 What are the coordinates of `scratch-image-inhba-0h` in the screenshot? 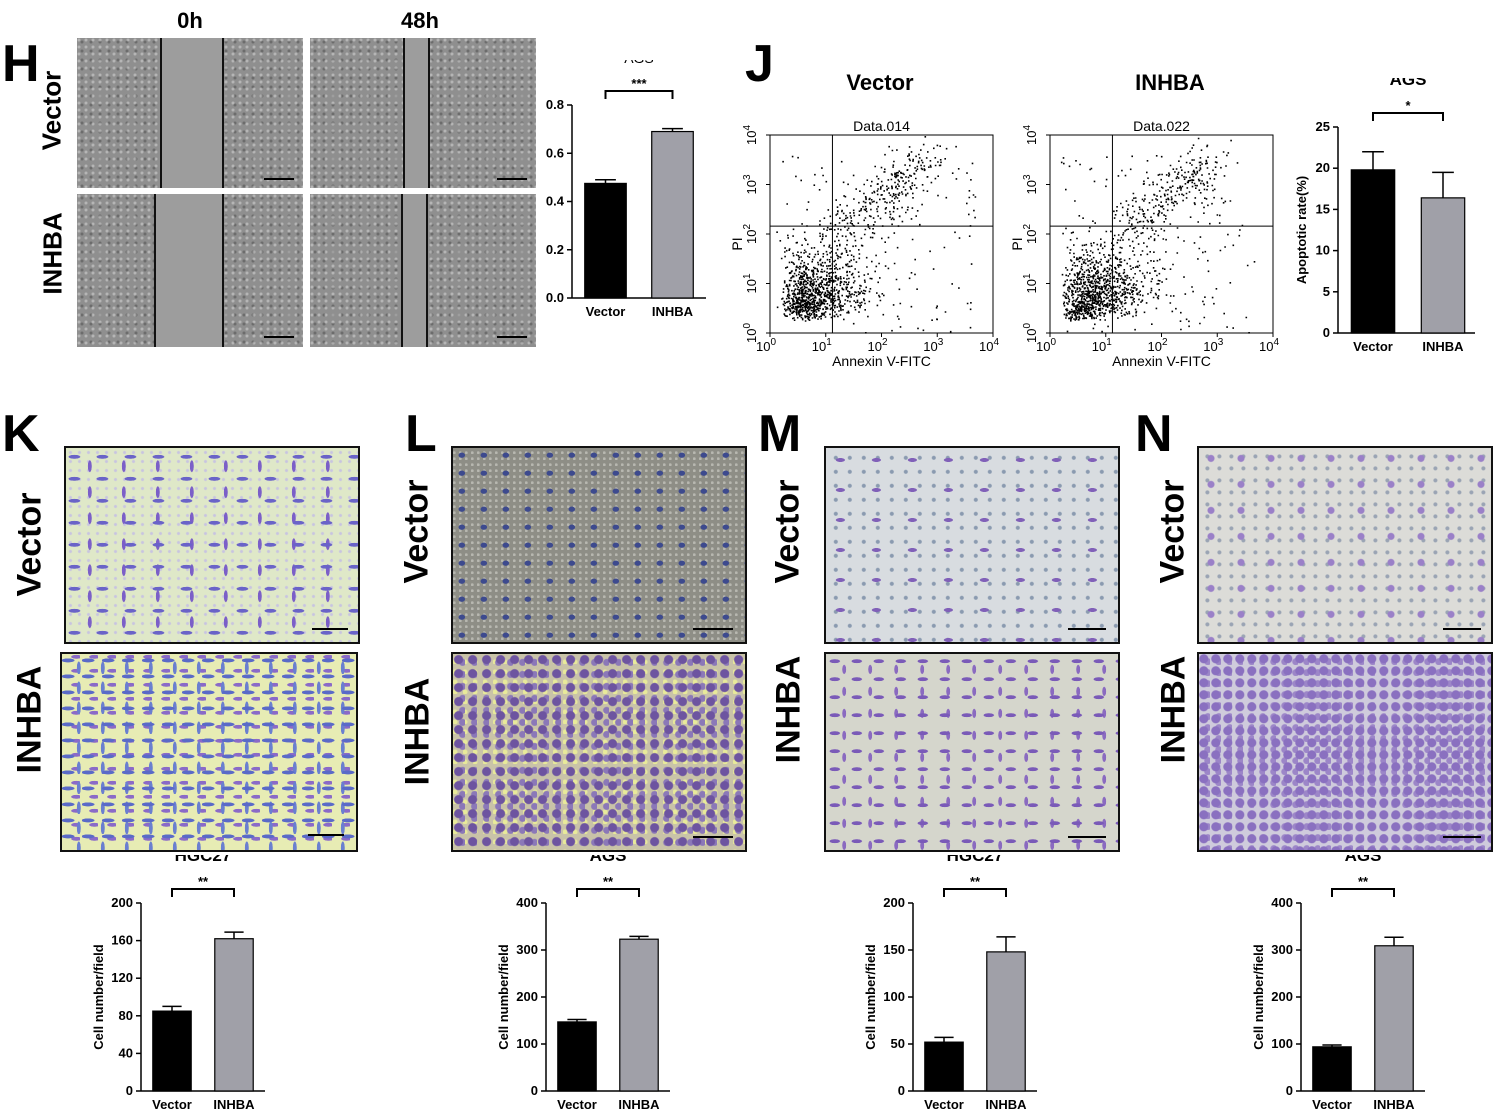 It's located at (190, 270).